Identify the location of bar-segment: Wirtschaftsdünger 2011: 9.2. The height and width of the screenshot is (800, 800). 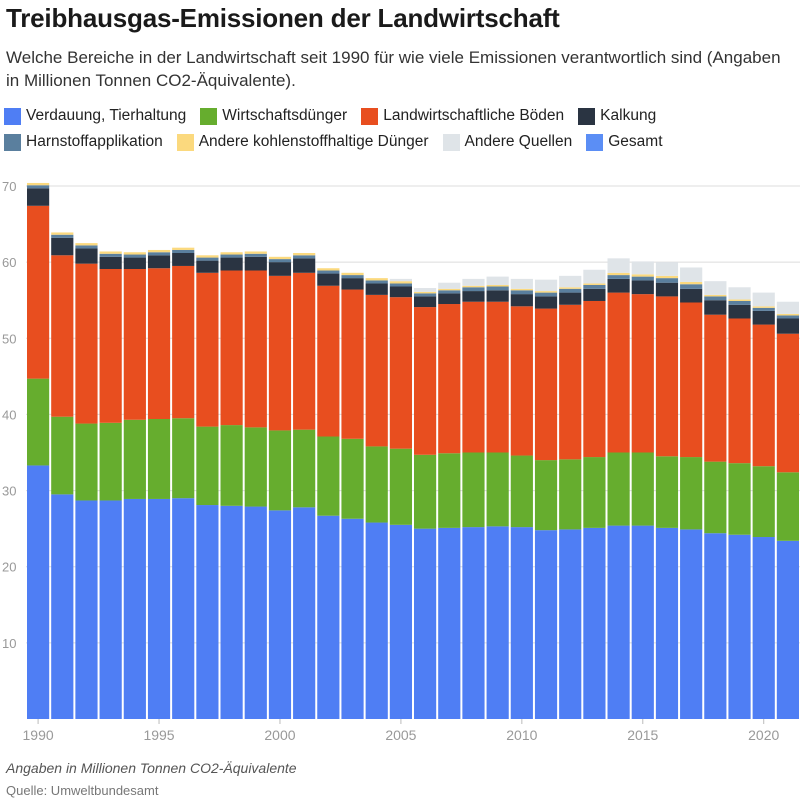
(546, 495).